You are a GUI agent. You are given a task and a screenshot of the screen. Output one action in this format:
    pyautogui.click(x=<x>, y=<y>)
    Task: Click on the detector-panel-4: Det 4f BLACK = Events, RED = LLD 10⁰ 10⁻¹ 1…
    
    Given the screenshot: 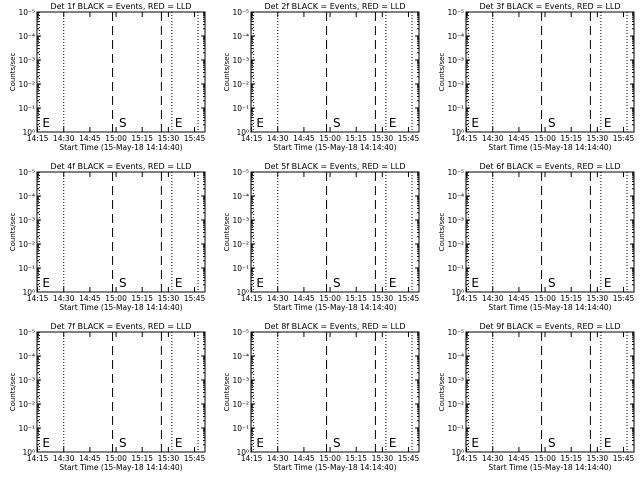 What is the action you would take?
    pyautogui.click(x=107, y=237)
    